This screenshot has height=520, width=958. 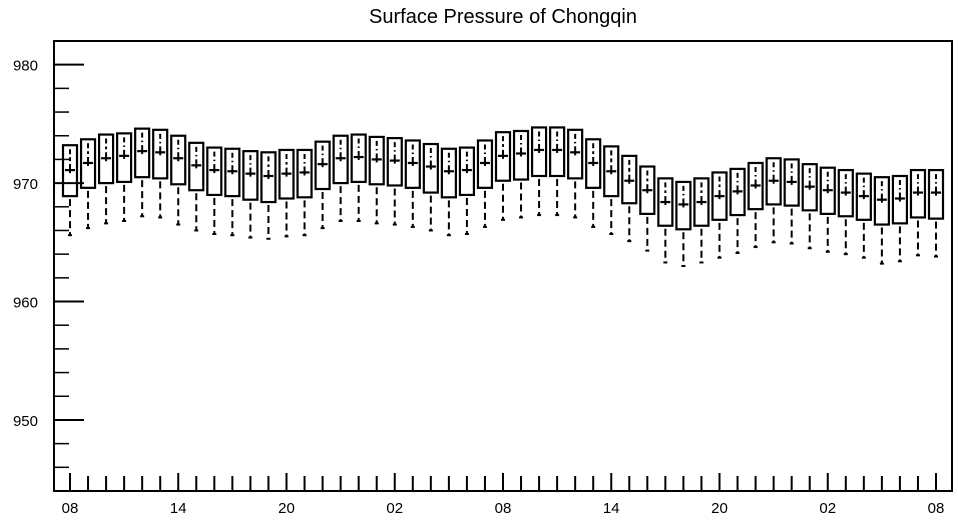 What do you see at coordinates (25, 66) in the screenshot?
I see `y-tick-label: 980` at bounding box center [25, 66].